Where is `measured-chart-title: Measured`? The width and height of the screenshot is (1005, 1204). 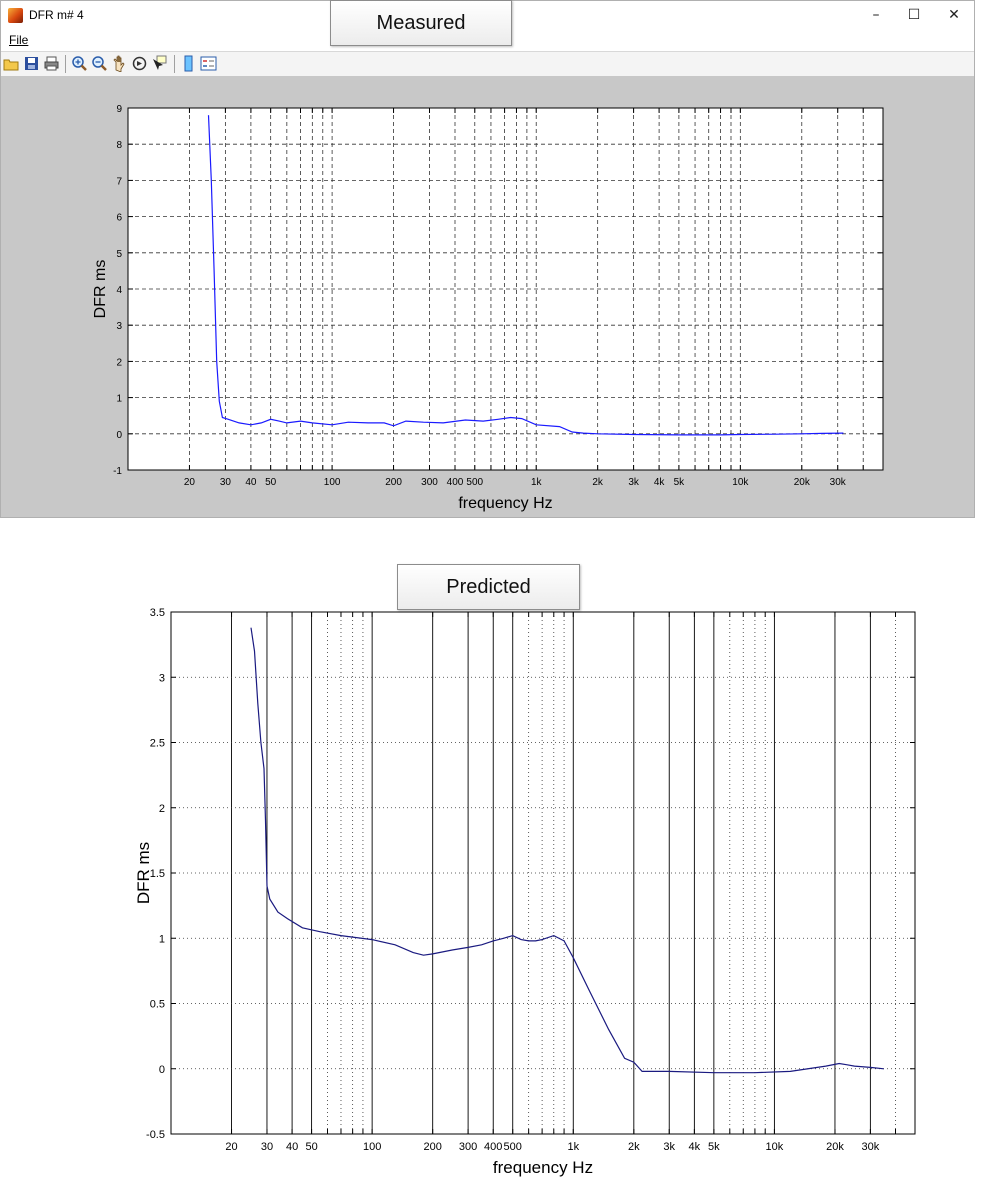
measured-chart-title: Measured is located at coordinates (421, 23).